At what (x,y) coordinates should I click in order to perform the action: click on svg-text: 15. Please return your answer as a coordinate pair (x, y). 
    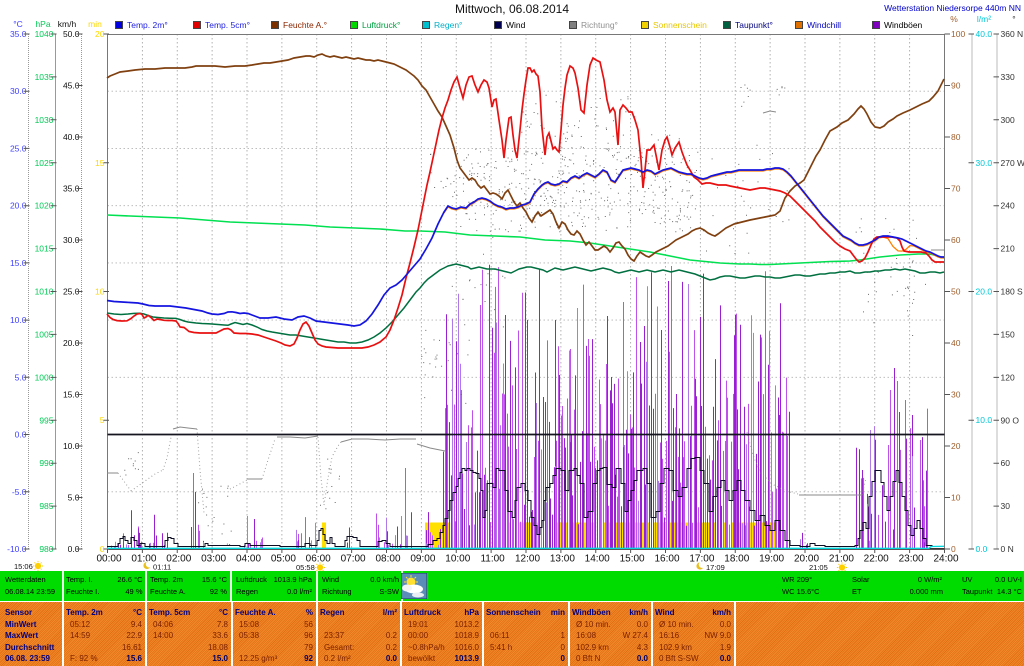
    Looking at the image, I should click on (100, 163).